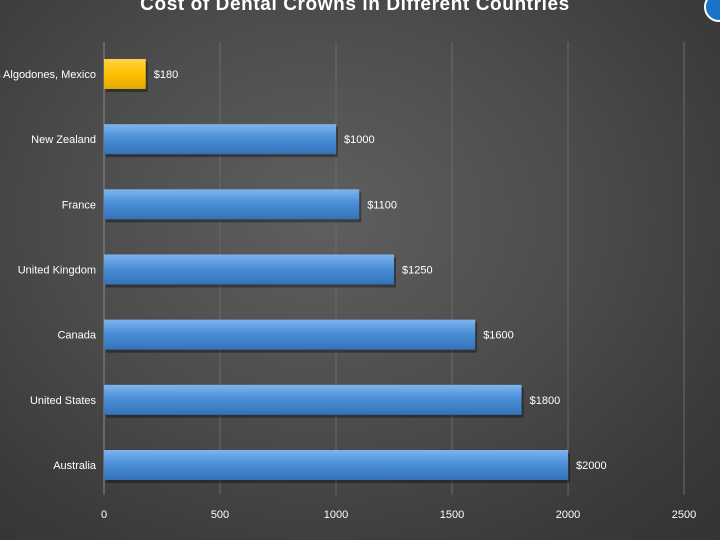 The height and width of the screenshot is (540, 720). I want to click on data-label: $1800, so click(545, 401).